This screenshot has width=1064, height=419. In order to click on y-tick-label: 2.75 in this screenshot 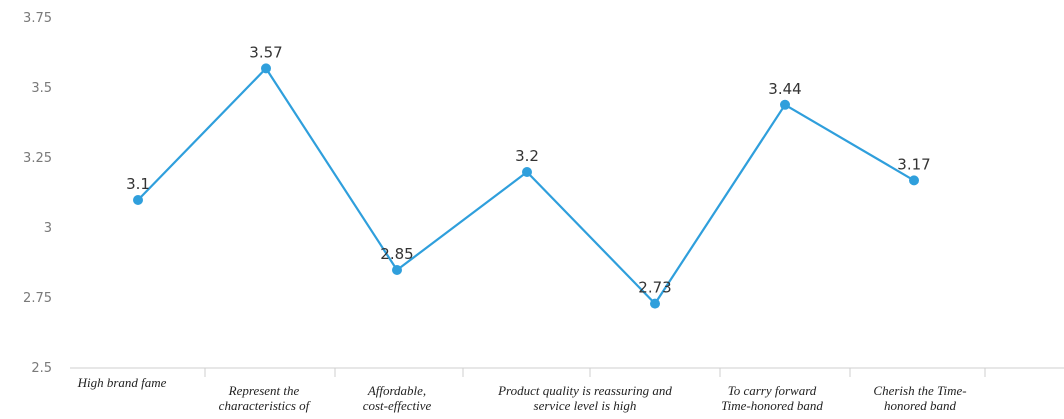, I will do `click(37, 298)`.